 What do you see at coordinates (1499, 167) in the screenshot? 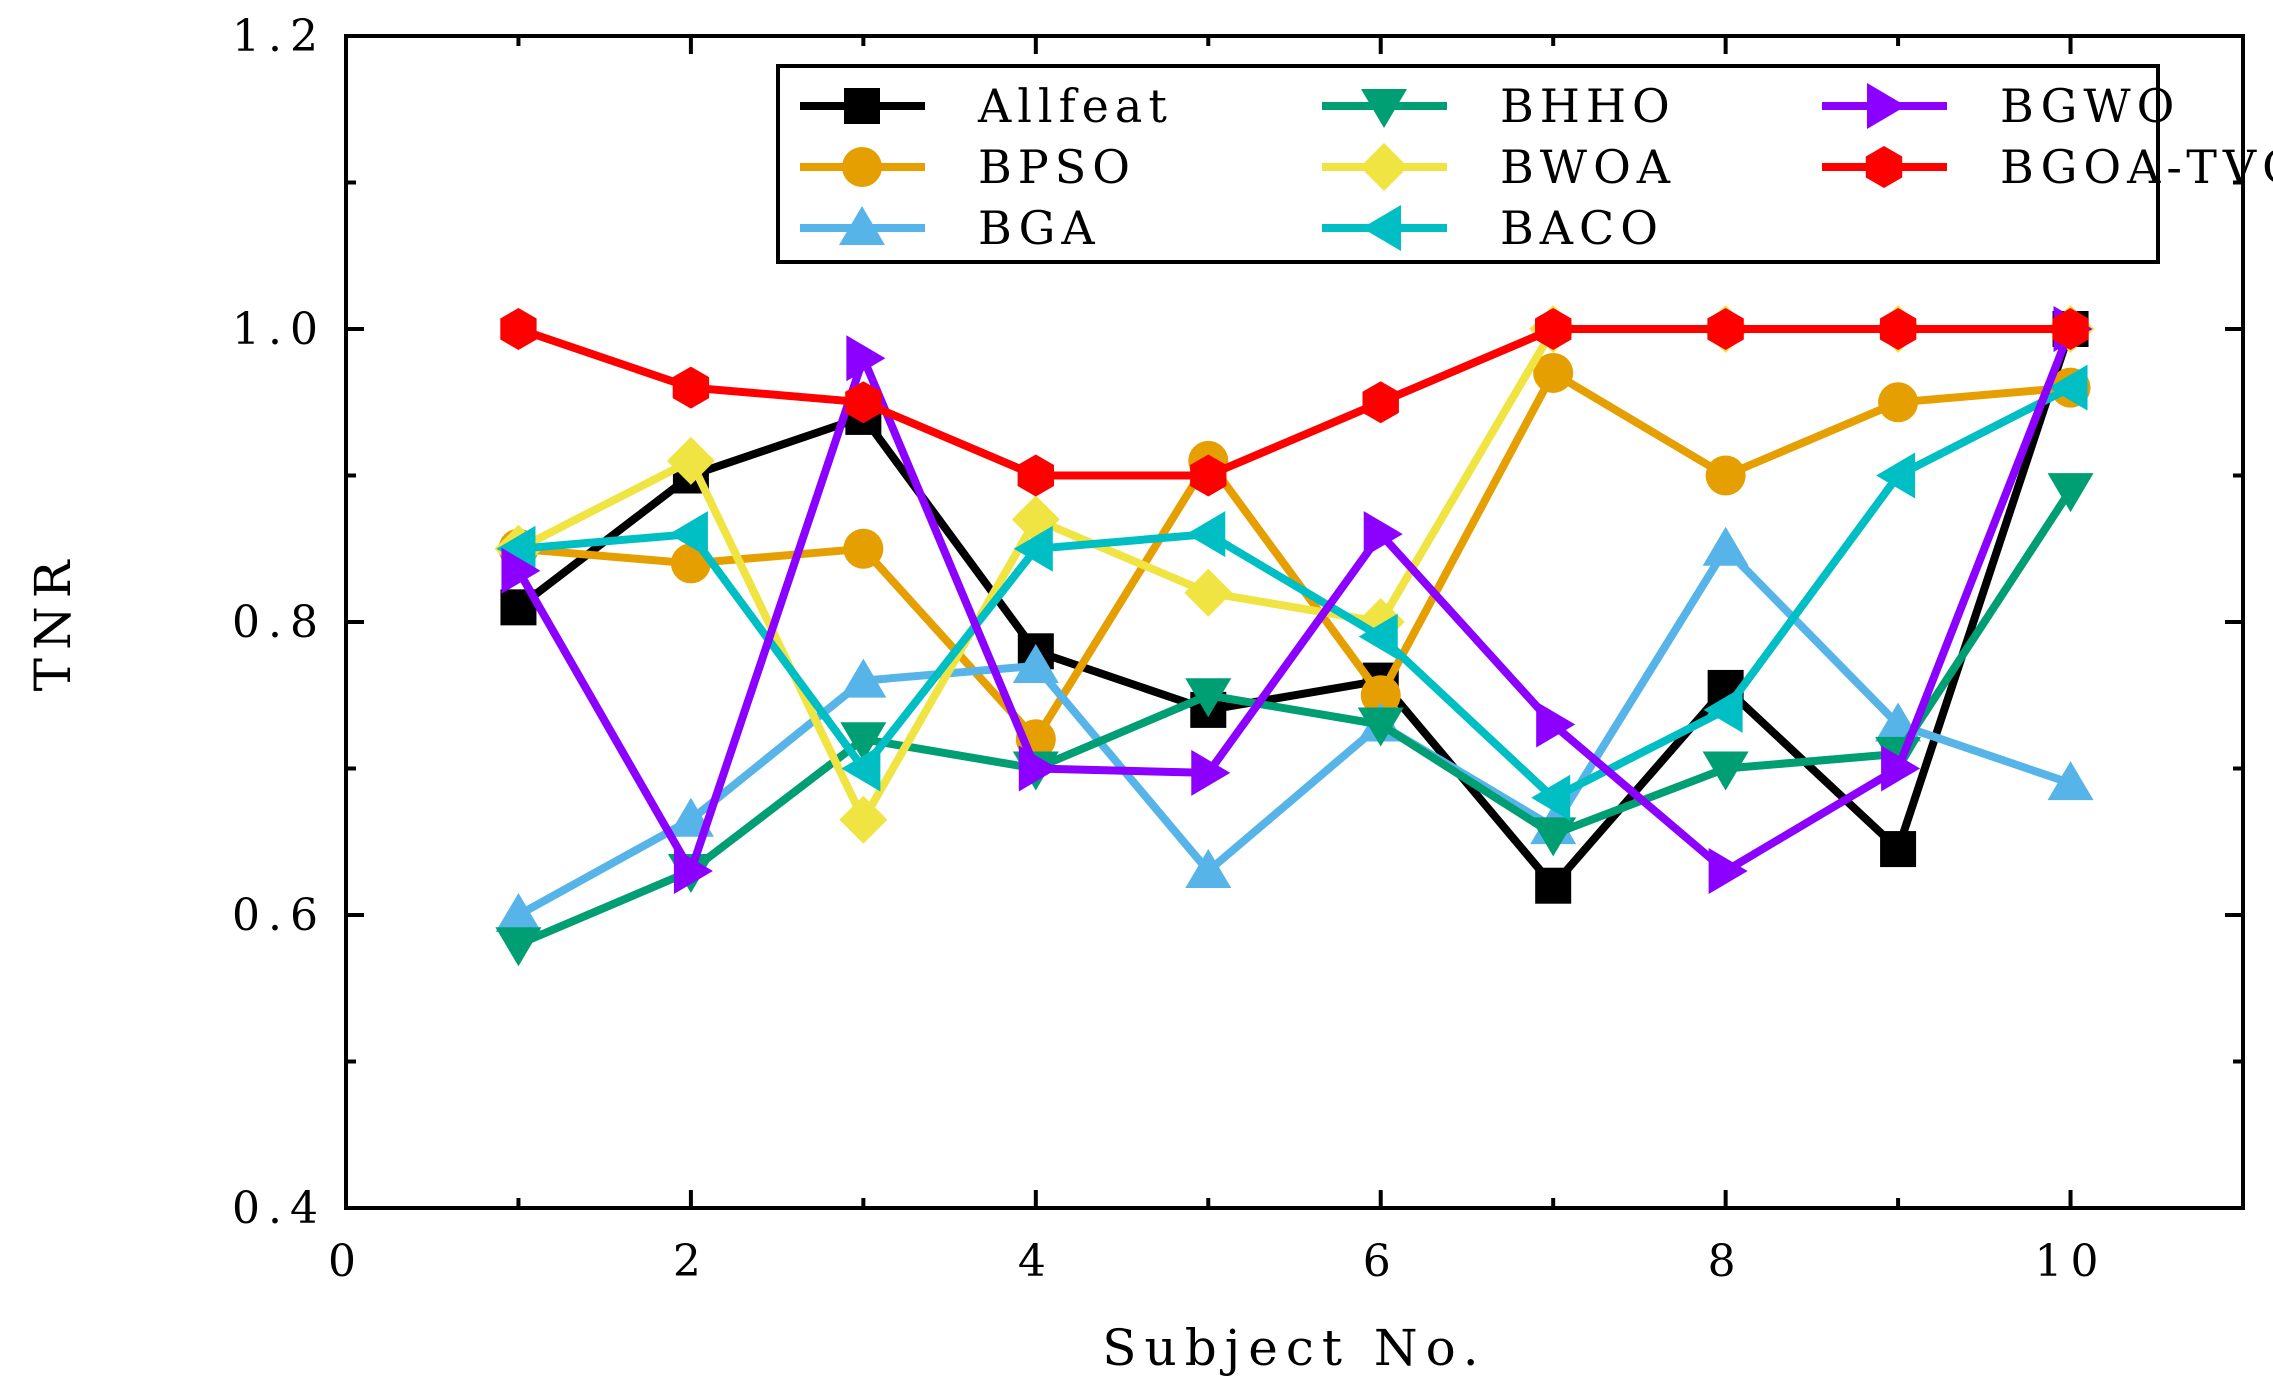
I see `legend-item-bwoa: BWOA` at bounding box center [1499, 167].